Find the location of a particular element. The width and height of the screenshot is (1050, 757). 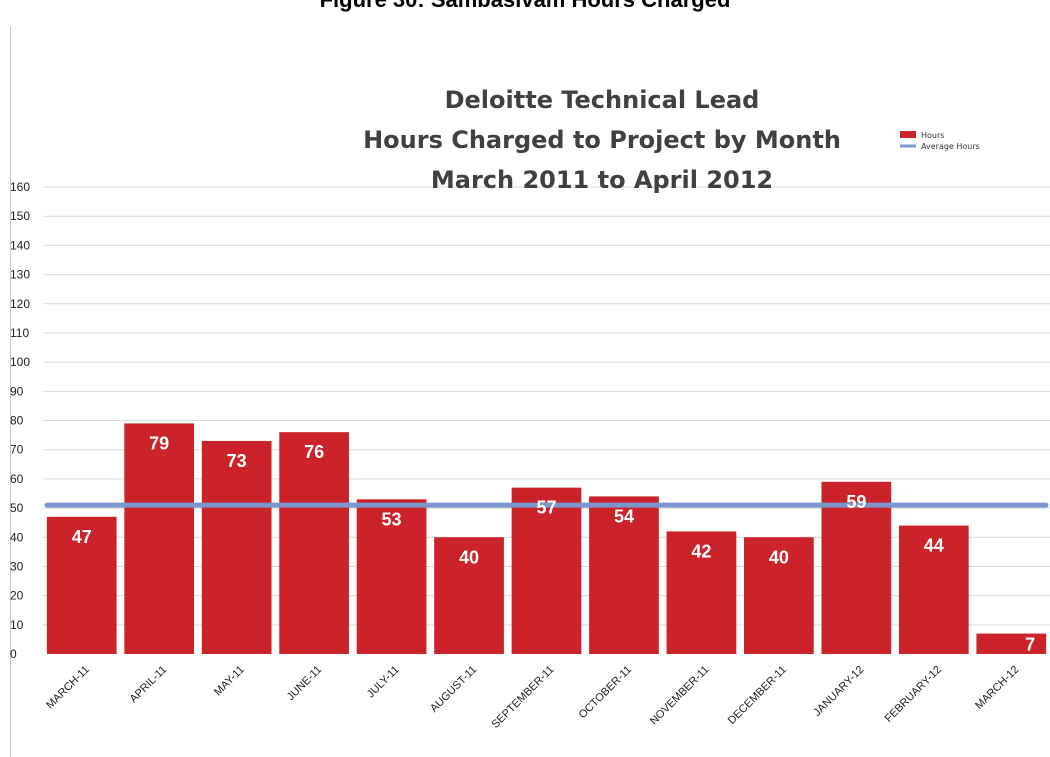

x-tick-label: MARCH-12 is located at coordinates (997, 688).